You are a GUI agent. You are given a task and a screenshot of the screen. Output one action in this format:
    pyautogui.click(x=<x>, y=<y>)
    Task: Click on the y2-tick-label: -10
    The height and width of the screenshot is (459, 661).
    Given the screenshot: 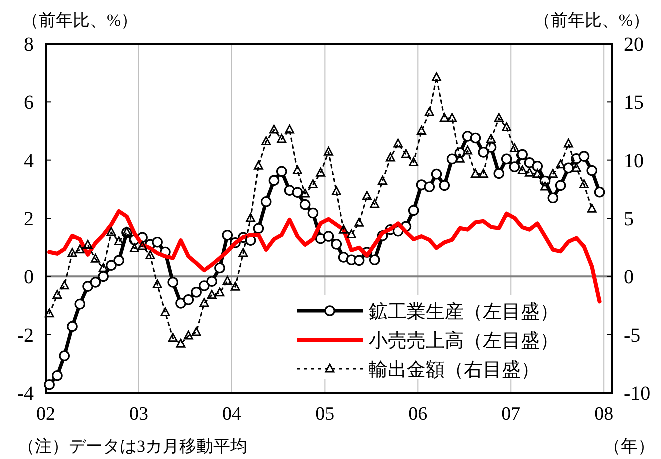 What is the action you would take?
    pyautogui.click(x=637, y=394)
    